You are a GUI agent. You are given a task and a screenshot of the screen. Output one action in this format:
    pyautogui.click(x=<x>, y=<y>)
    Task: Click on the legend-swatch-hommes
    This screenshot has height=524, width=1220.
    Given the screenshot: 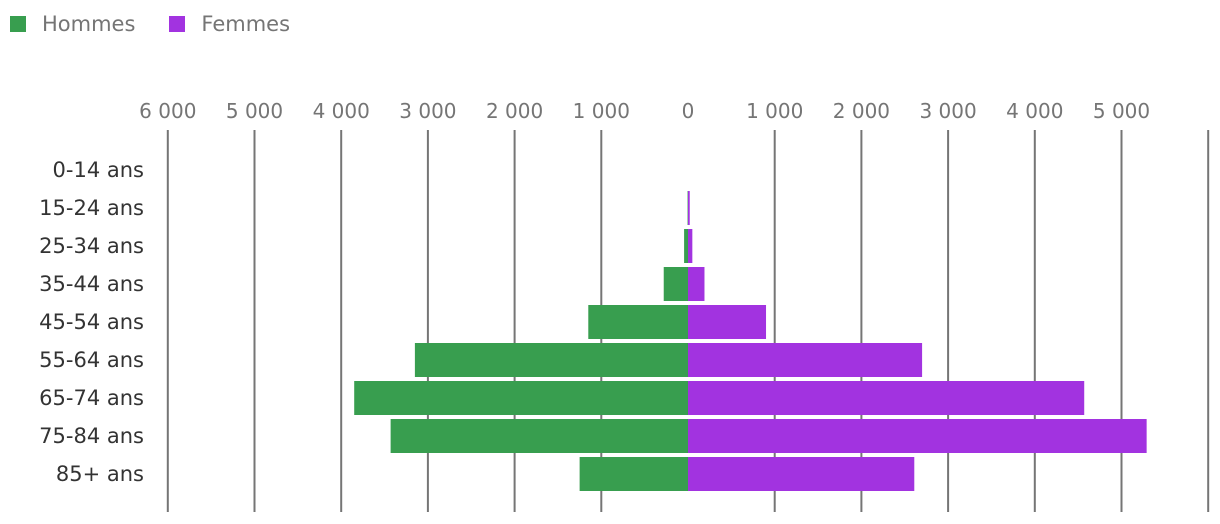 What is the action you would take?
    pyautogui.click(x=18, y=24)
    